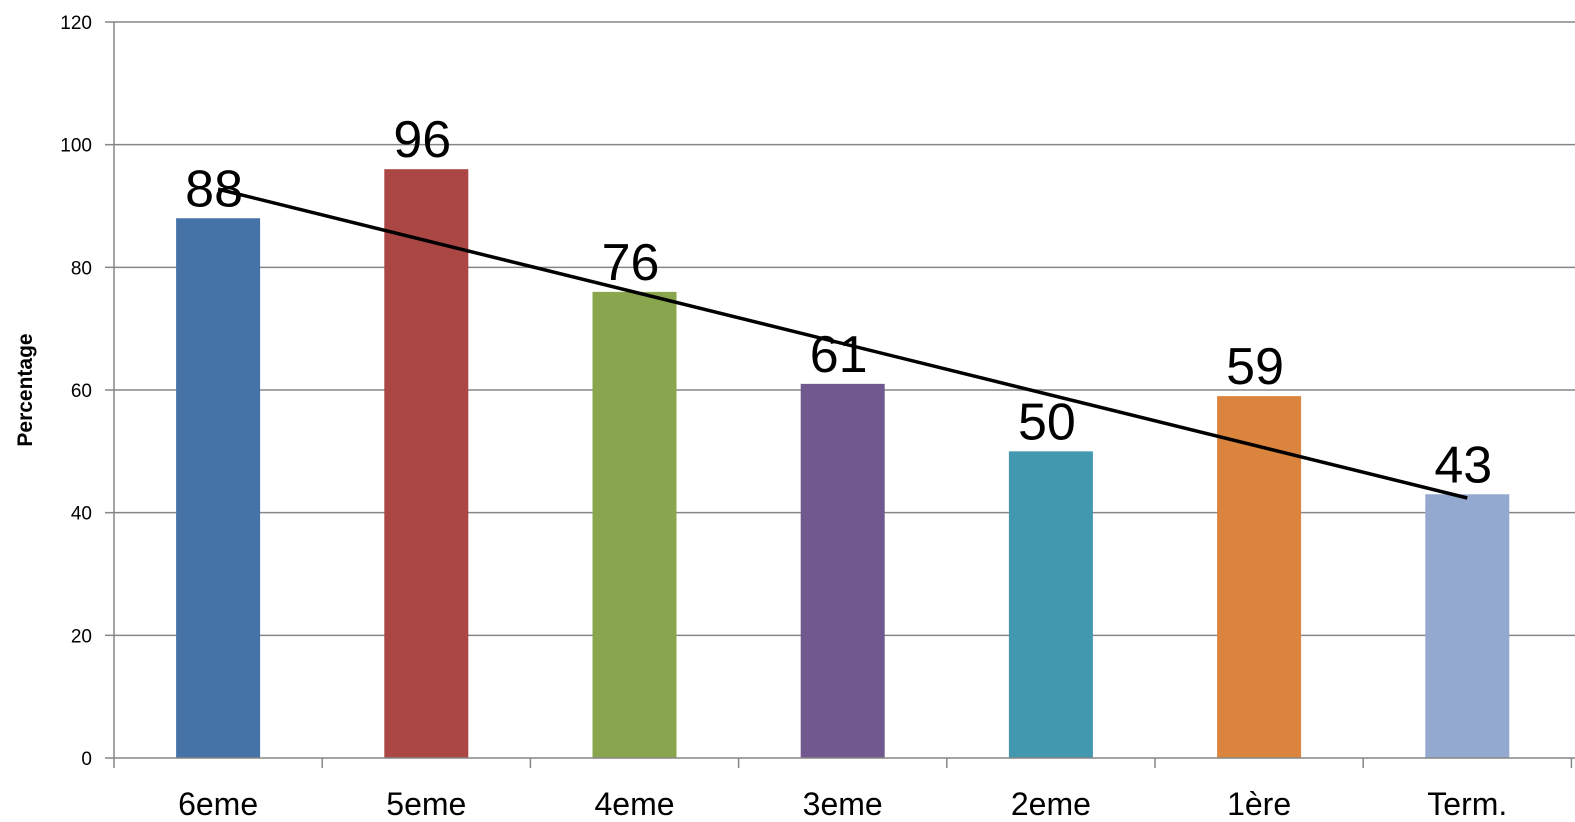  I want to click on data-label-1: 88, so click(214, 189).